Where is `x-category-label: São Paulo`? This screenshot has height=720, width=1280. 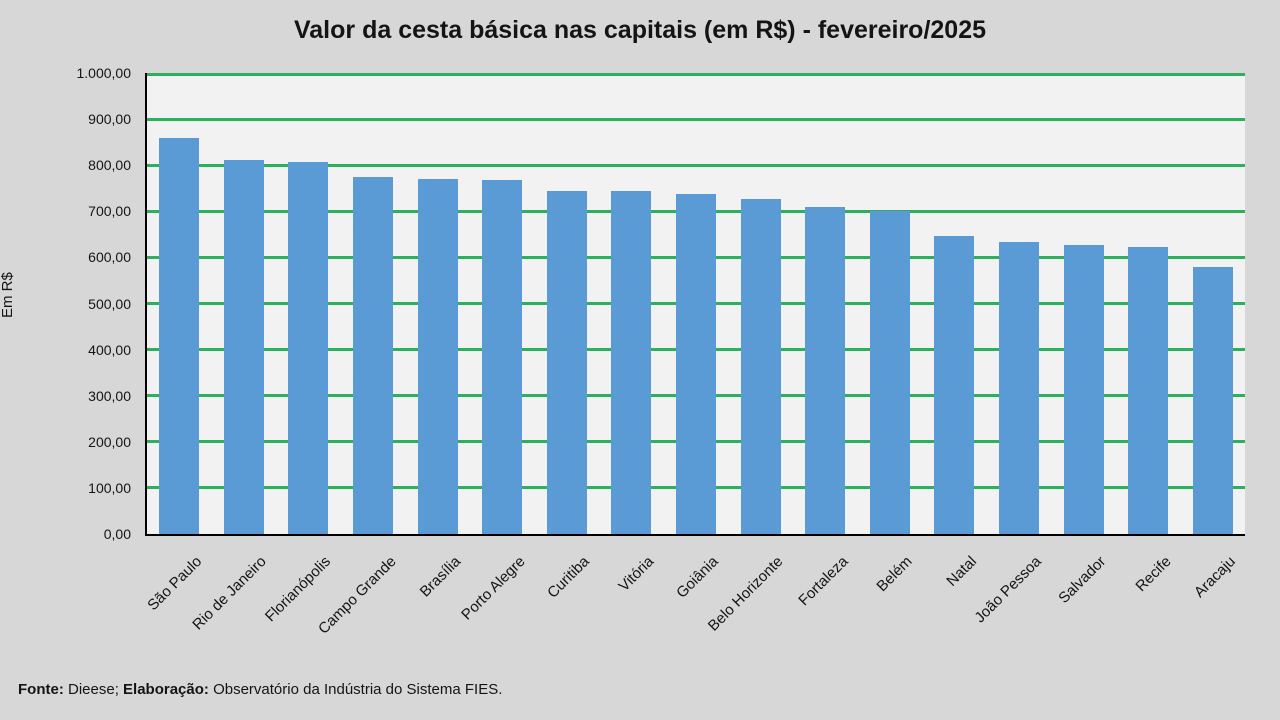
x-category-label: São Paulo is located at coordinates (175, 583).